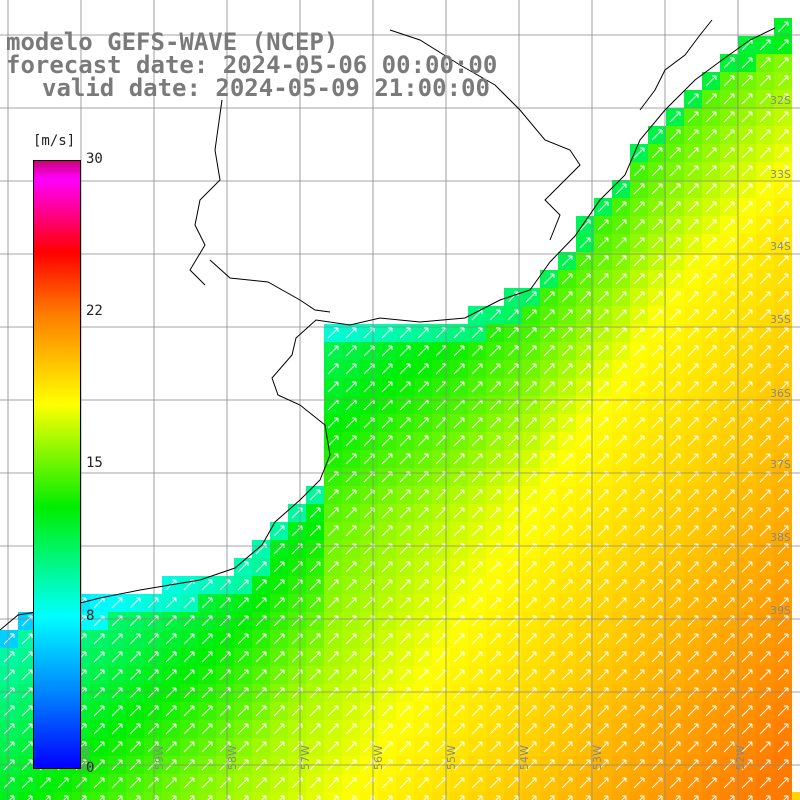 The height and width of the screenshot is (800, 800). Describe the element at coordinates (266, 88) in the screenshot. I see `valid-date: valid date: 2024-05-09 21:00:00` at that location.